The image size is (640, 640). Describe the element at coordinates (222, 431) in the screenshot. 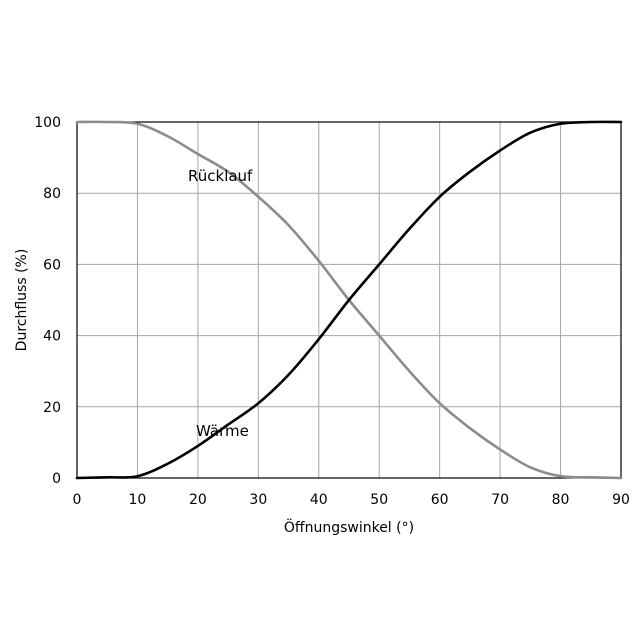

I see `series-label-waerme: Wärme` at that location.